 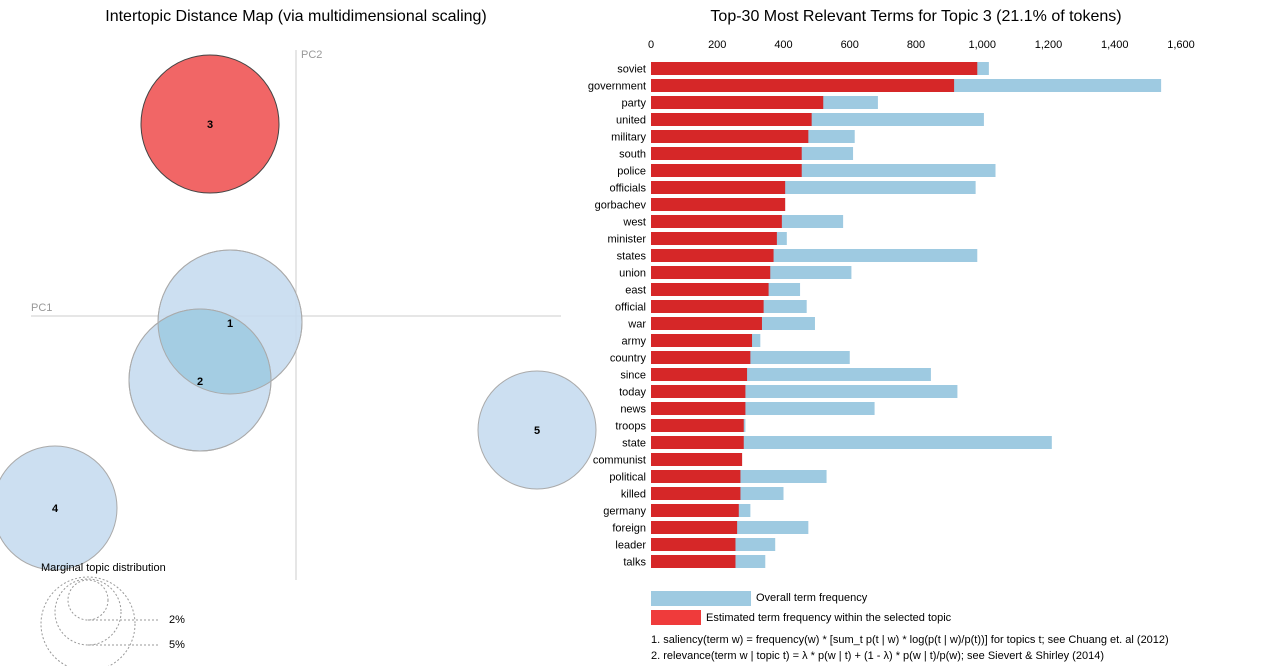 I want to click on marginal-circle-small, so click(x=88, y=600).